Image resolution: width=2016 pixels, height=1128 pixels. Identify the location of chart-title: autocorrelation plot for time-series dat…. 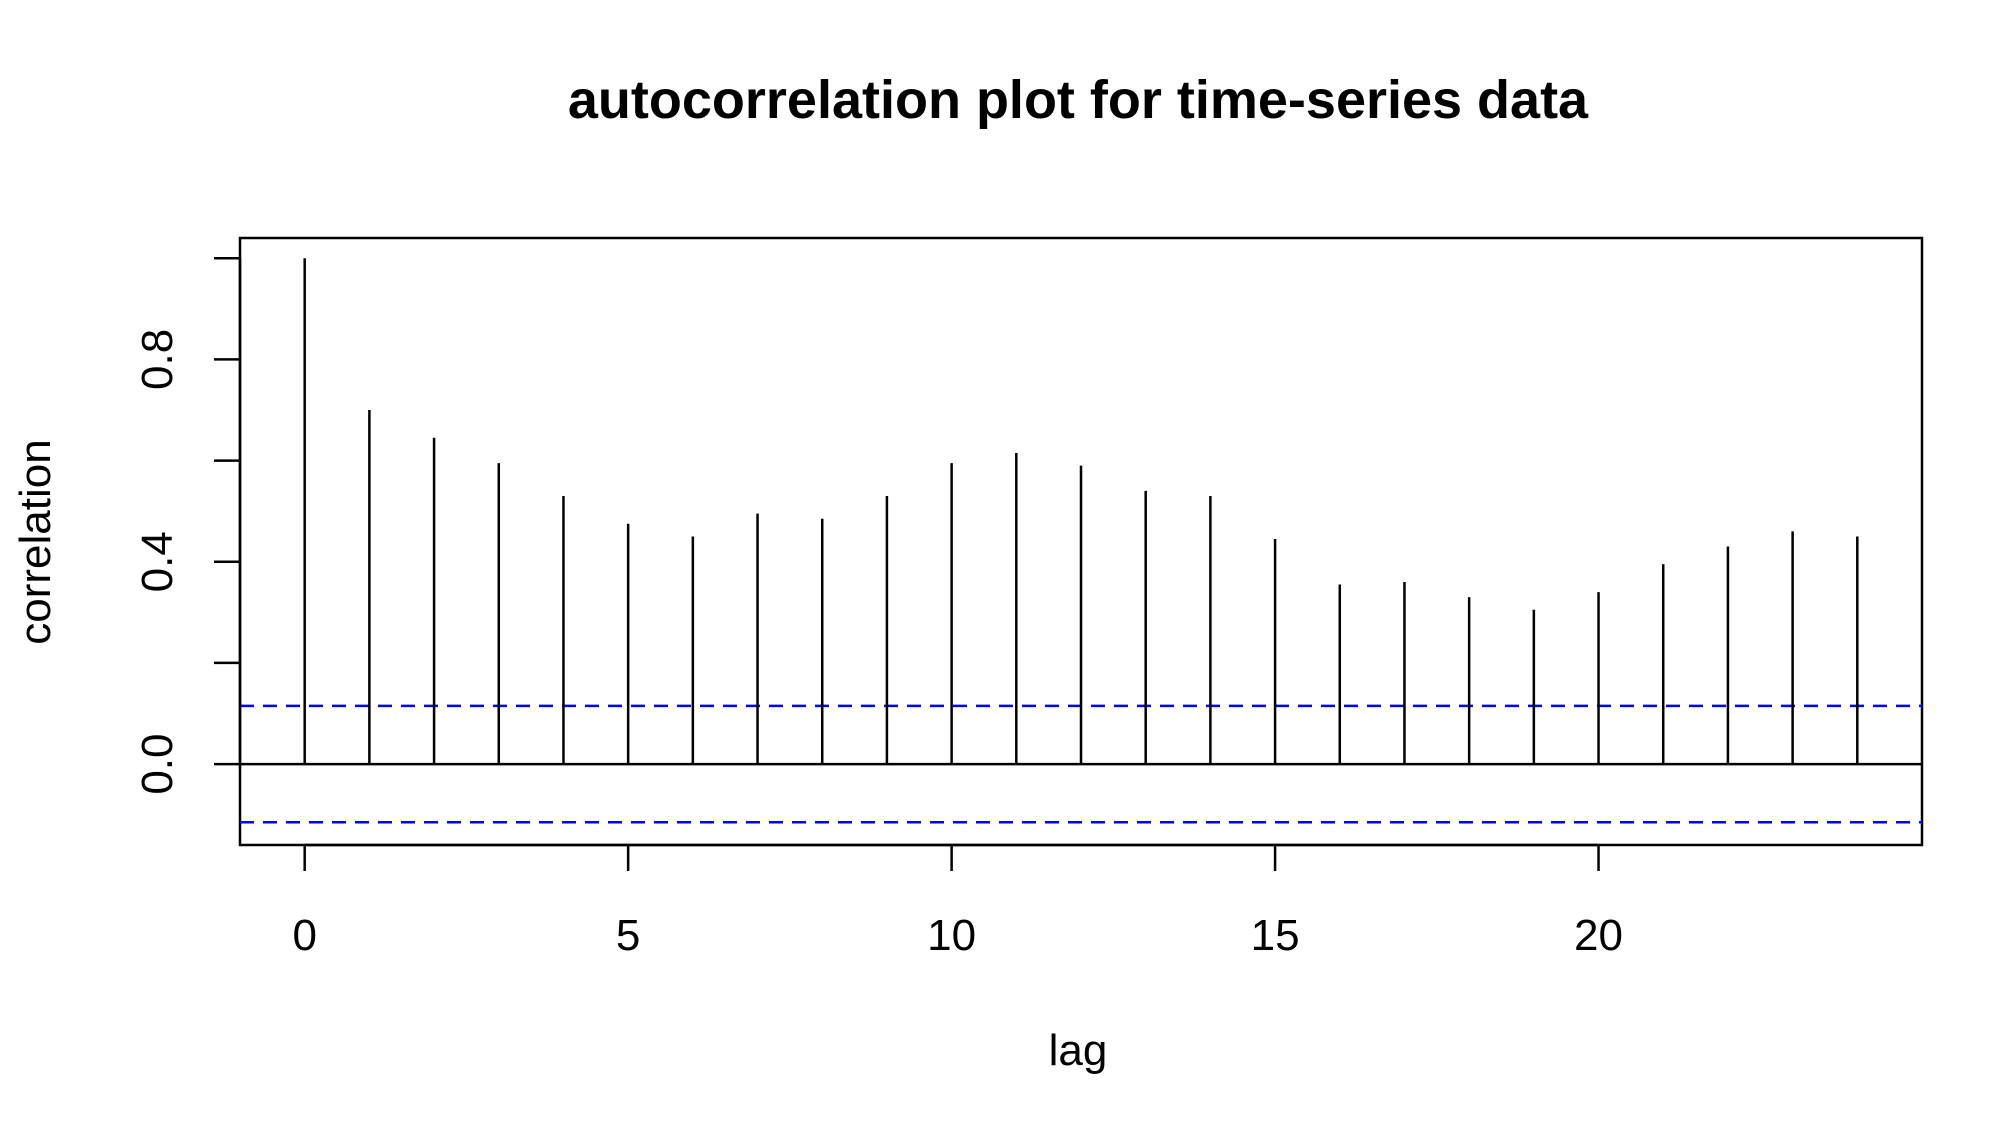
(1078, 100).